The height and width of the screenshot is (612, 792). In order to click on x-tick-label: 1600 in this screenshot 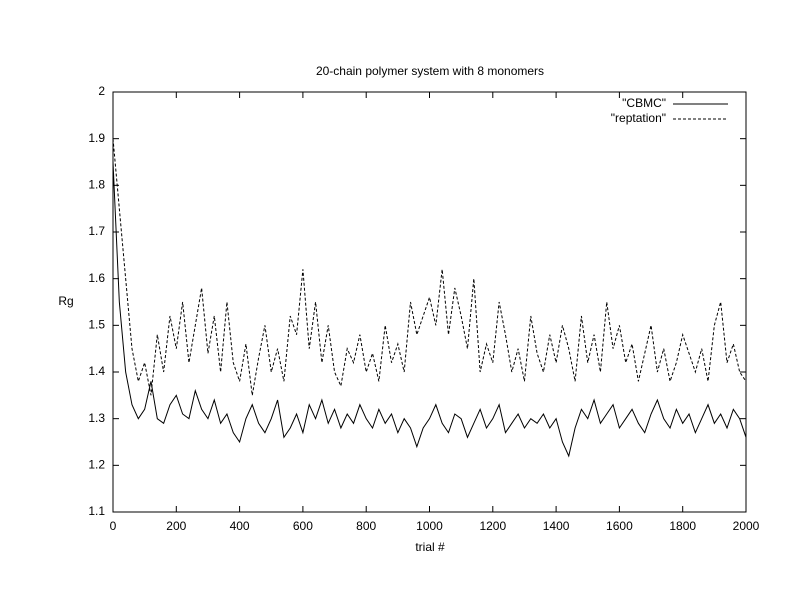, I will do `click(619, 526)`.